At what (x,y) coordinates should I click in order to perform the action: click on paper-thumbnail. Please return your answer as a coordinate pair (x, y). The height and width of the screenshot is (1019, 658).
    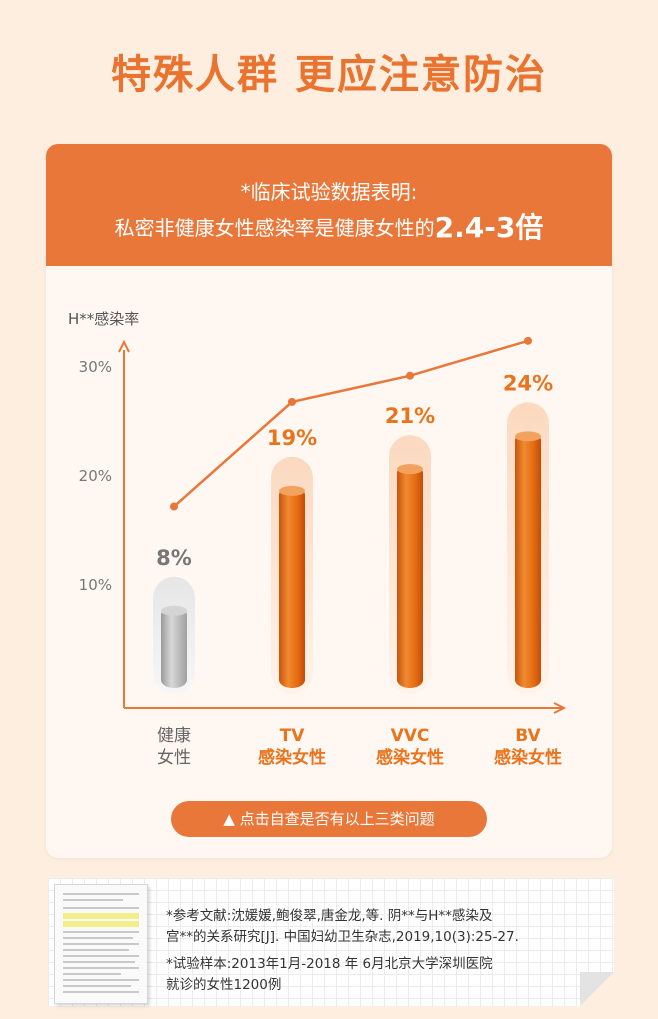
    Looking at the image, I should click on (101, 944).